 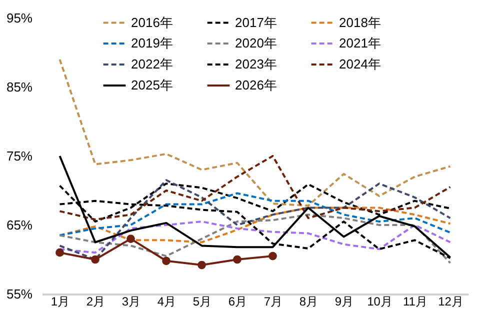 I want to click on legend-label: 2026年, so click(x=256, y=85).